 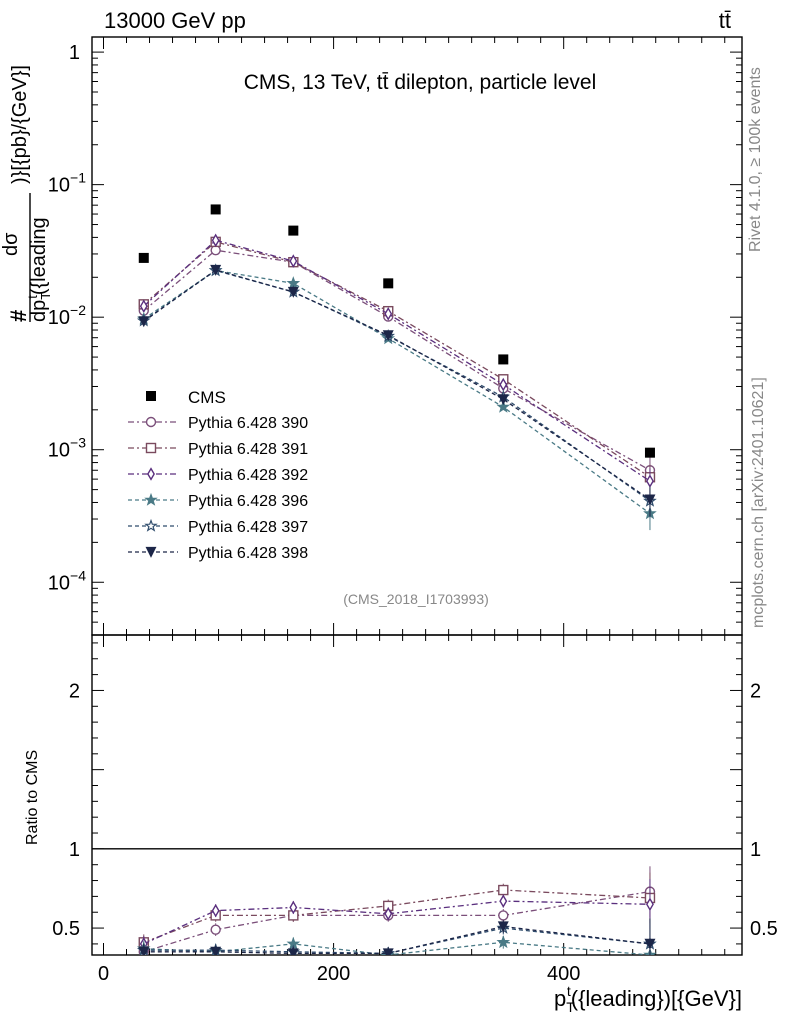 What do you see at coordinates (248, 527) in the screenshot?
I see `legend-label: Pythia 6.428 397` at bounding box center [248, 527].